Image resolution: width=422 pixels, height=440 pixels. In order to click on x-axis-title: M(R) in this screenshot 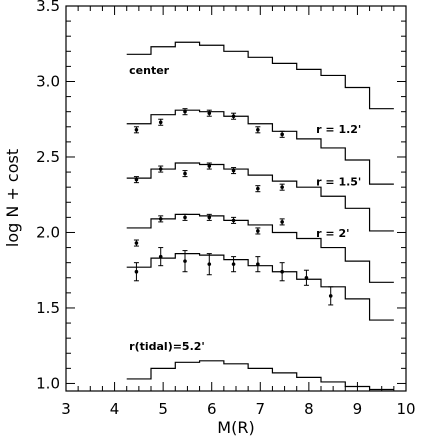, I will do `click(235, 427)`.